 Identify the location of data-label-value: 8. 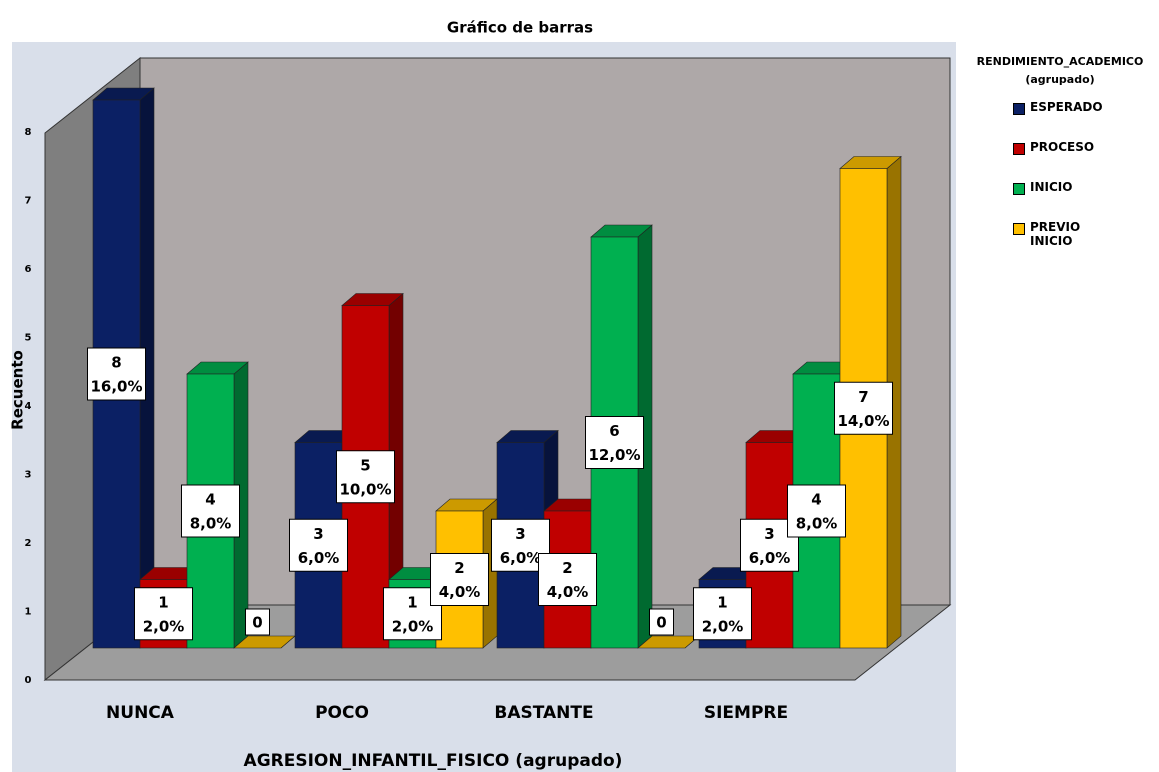
(116, 363).